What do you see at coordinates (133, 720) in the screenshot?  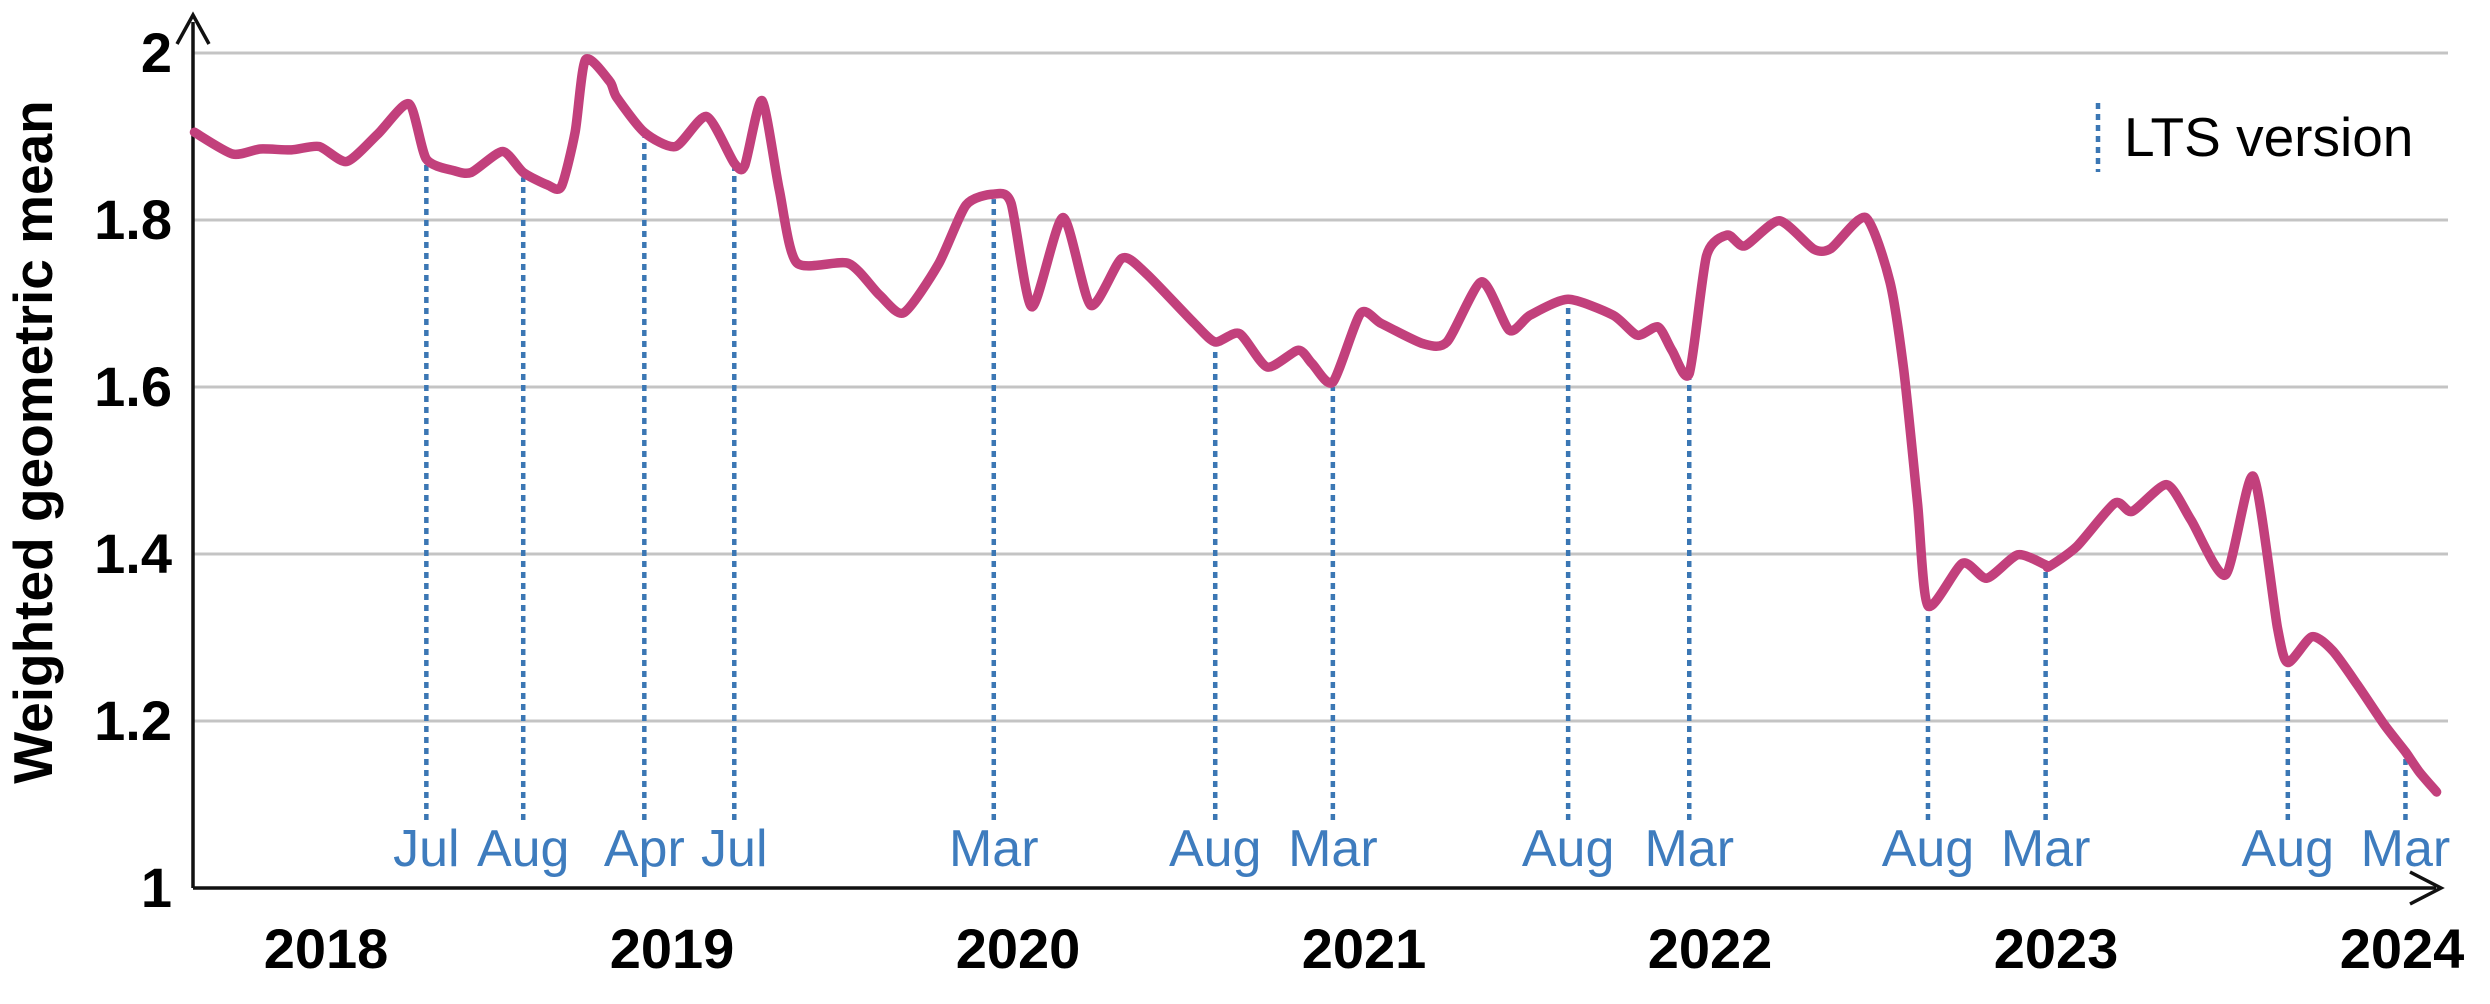 I see `y-tick-label: 1.2` at bounding box center [133, 720].